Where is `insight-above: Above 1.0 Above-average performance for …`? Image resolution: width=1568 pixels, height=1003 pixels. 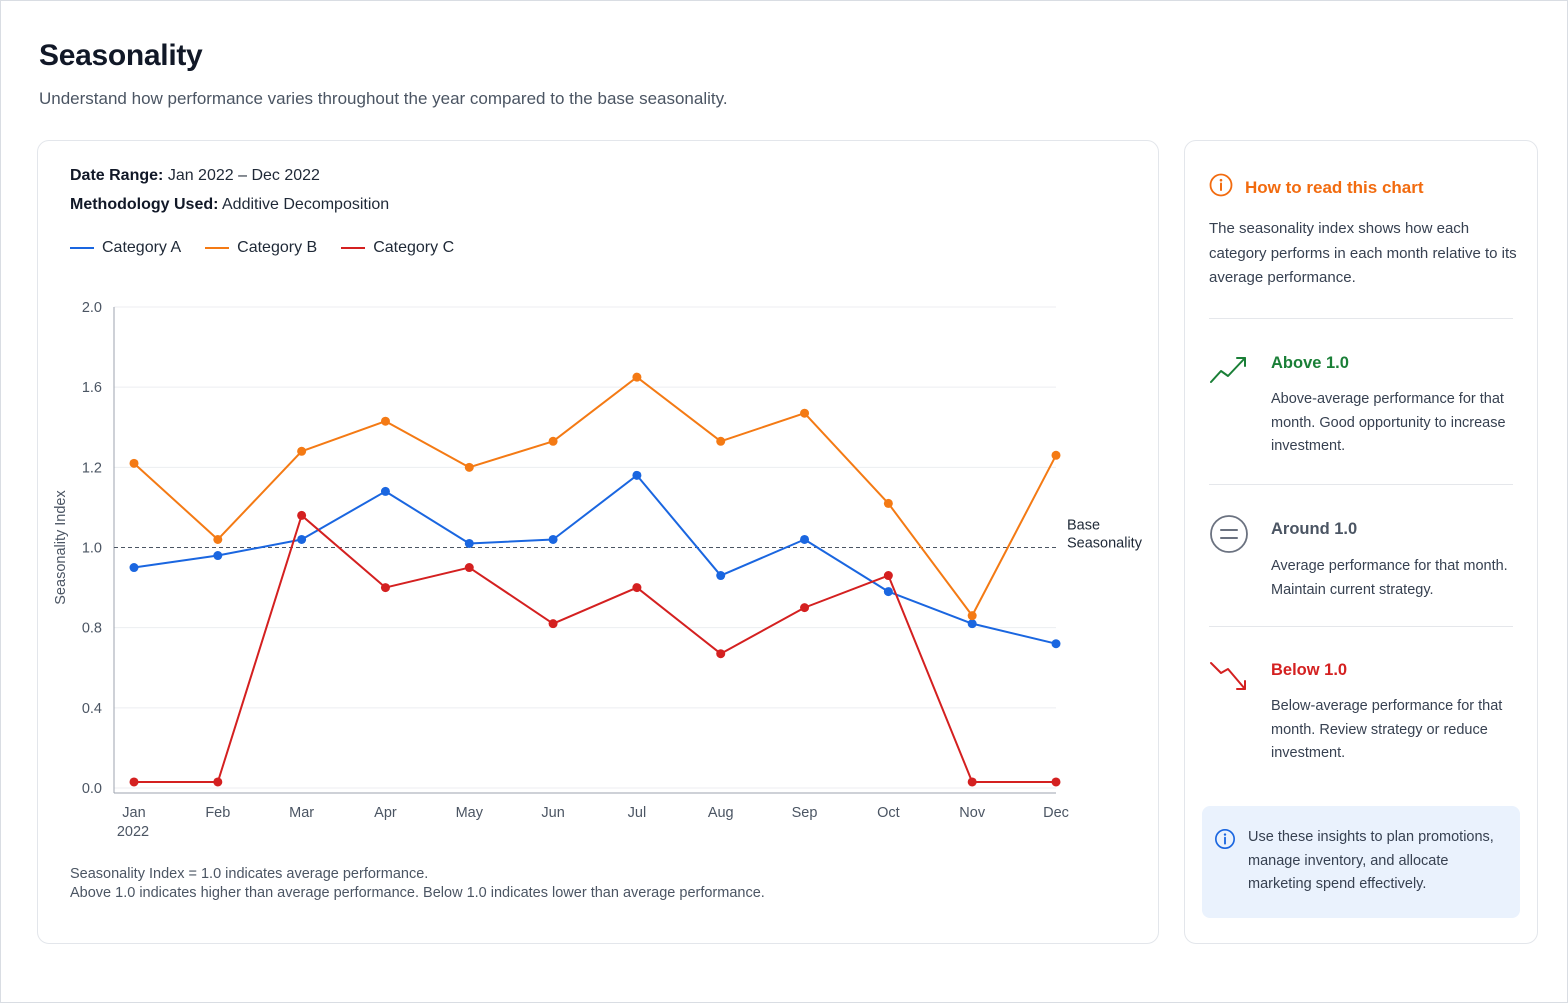
insight-above: Above 1.0 Above-average performance for … is located at coordinates (1364, 409).